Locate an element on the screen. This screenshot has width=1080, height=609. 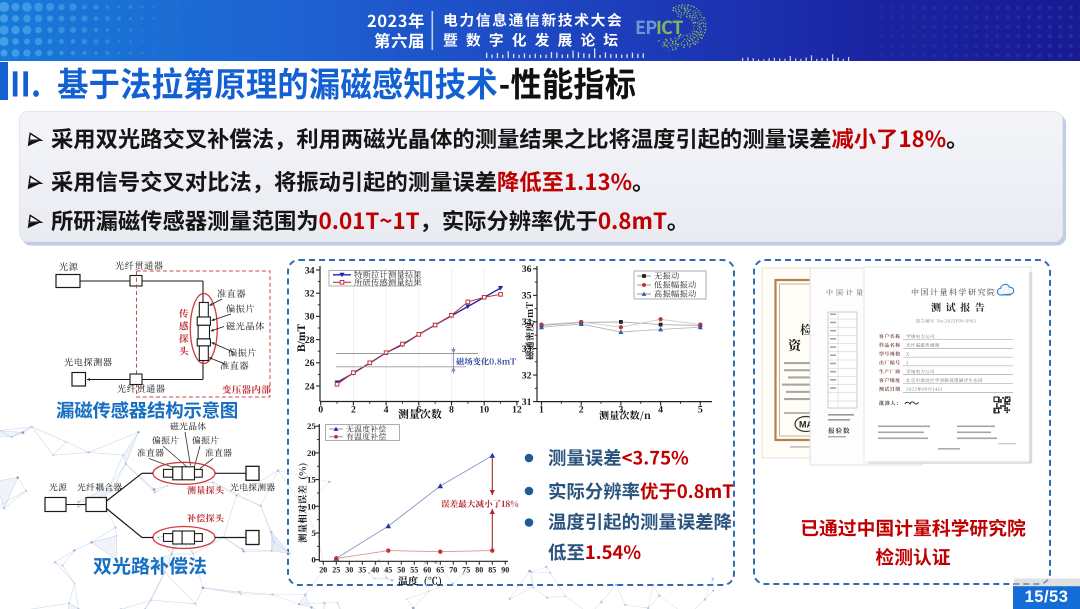
svg-text: 80 is located at coordinates (479, 570).